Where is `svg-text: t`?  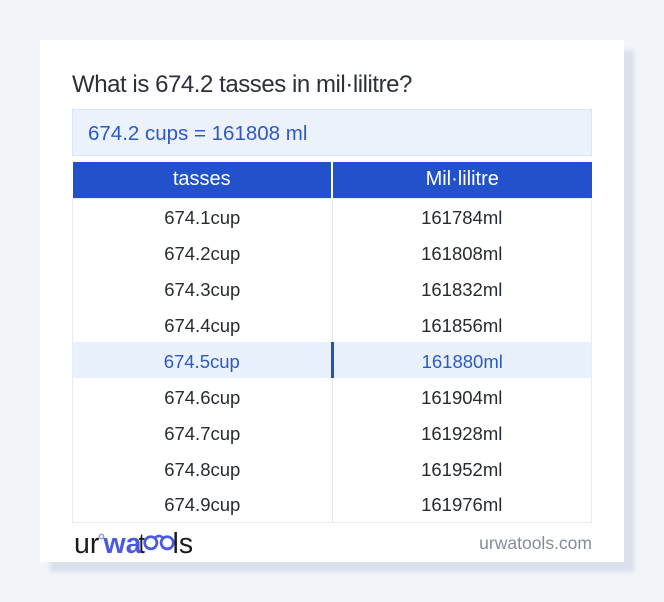 svg-text: t is located at coordinates (142, 544).